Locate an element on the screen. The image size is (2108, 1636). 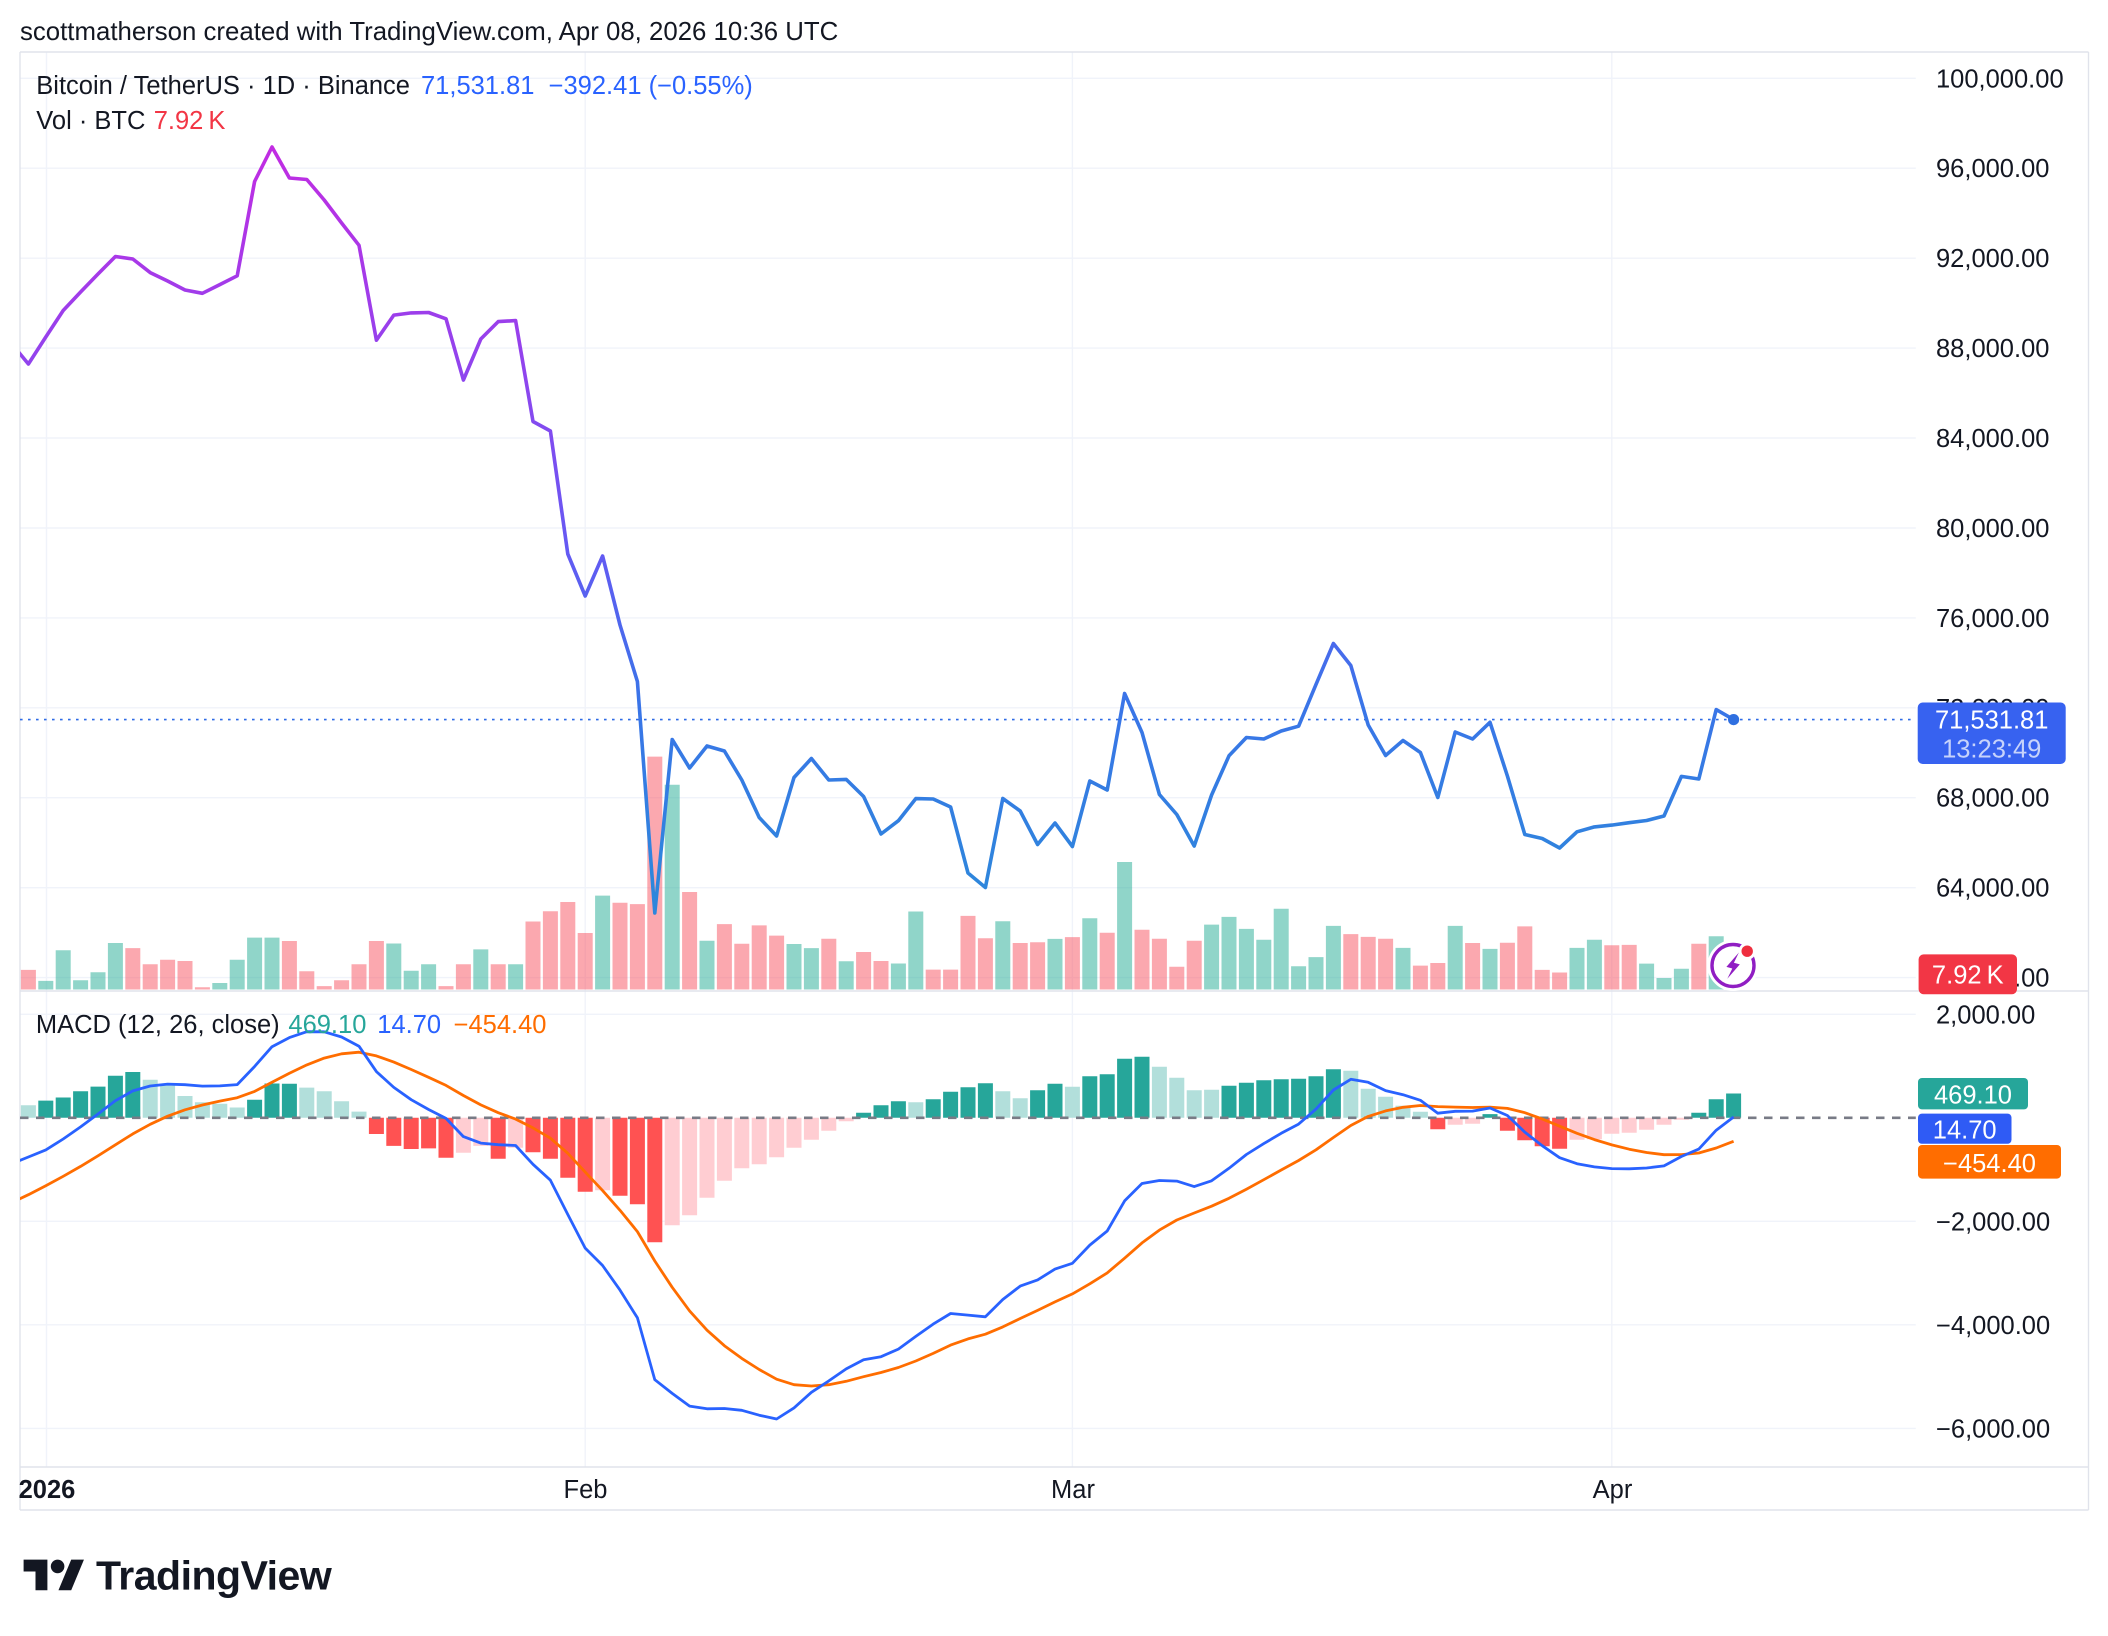
svg-text: −4,000.00 is located at coordinates (1993, 1326).